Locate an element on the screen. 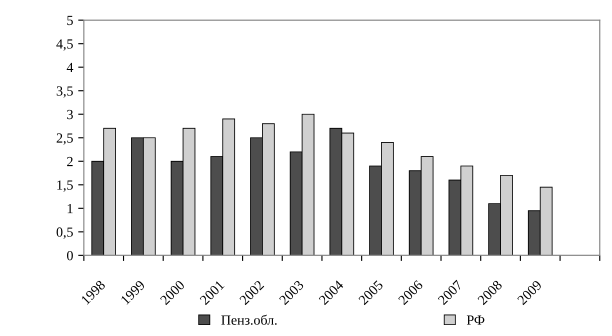 The image size is (612, 336). y-tick-label: 2 is located at coordinates (70, 161).